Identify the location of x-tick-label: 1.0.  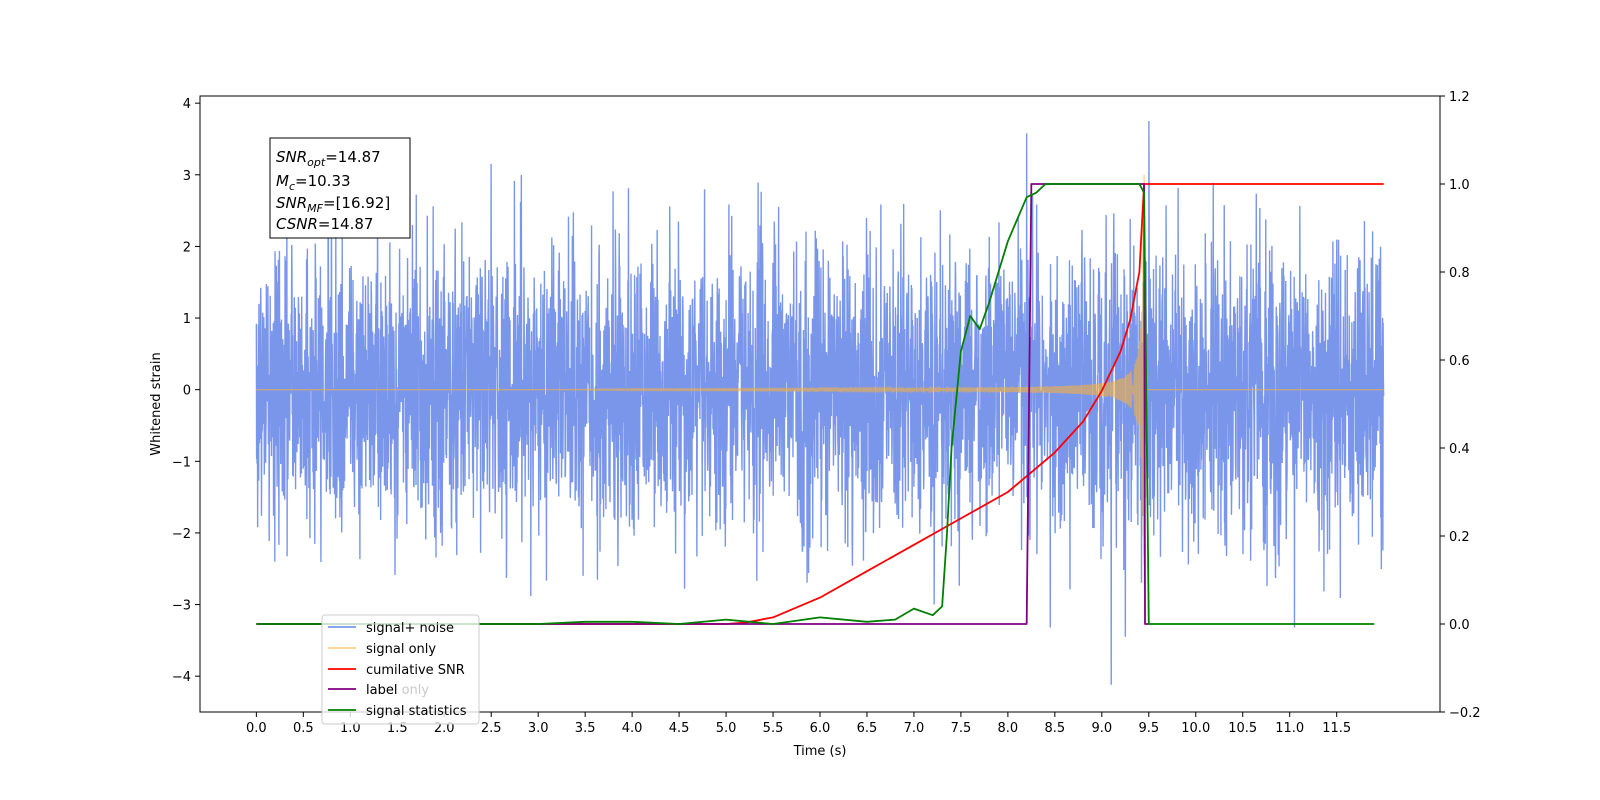
(350, 728).